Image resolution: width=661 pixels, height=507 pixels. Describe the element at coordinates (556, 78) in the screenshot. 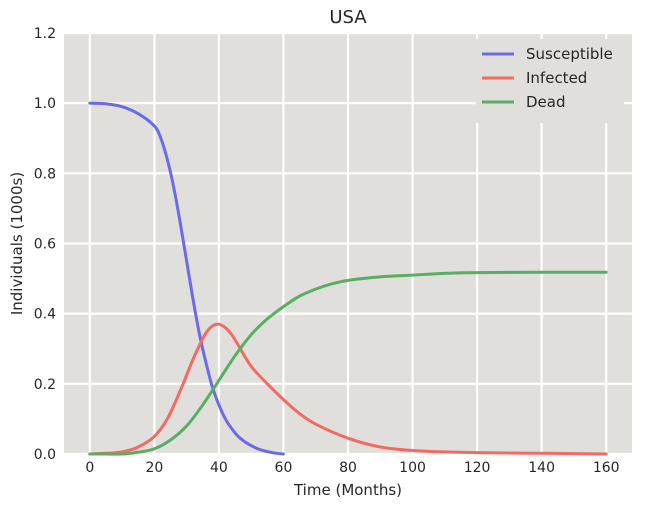

I see `legend-label: Infected` at that location.